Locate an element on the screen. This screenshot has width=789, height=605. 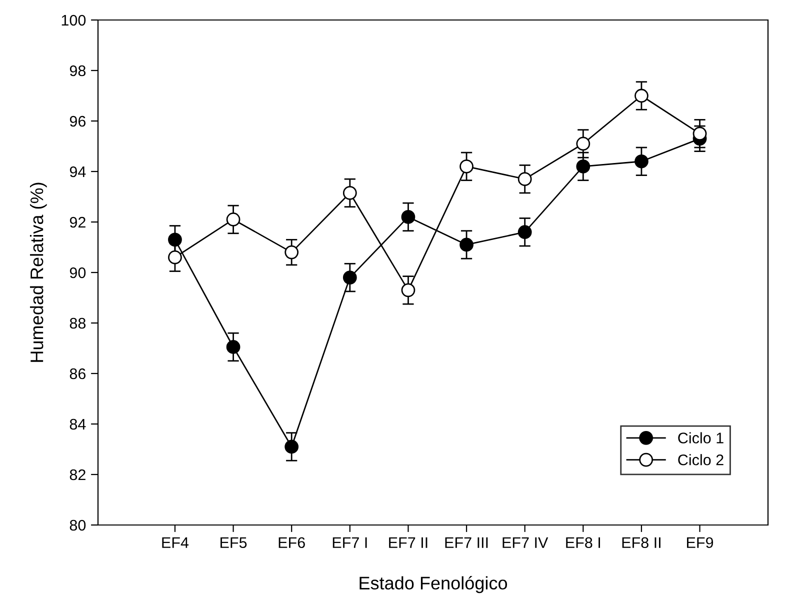
y-tick-label: 100 is located at coordinates (74, 20).